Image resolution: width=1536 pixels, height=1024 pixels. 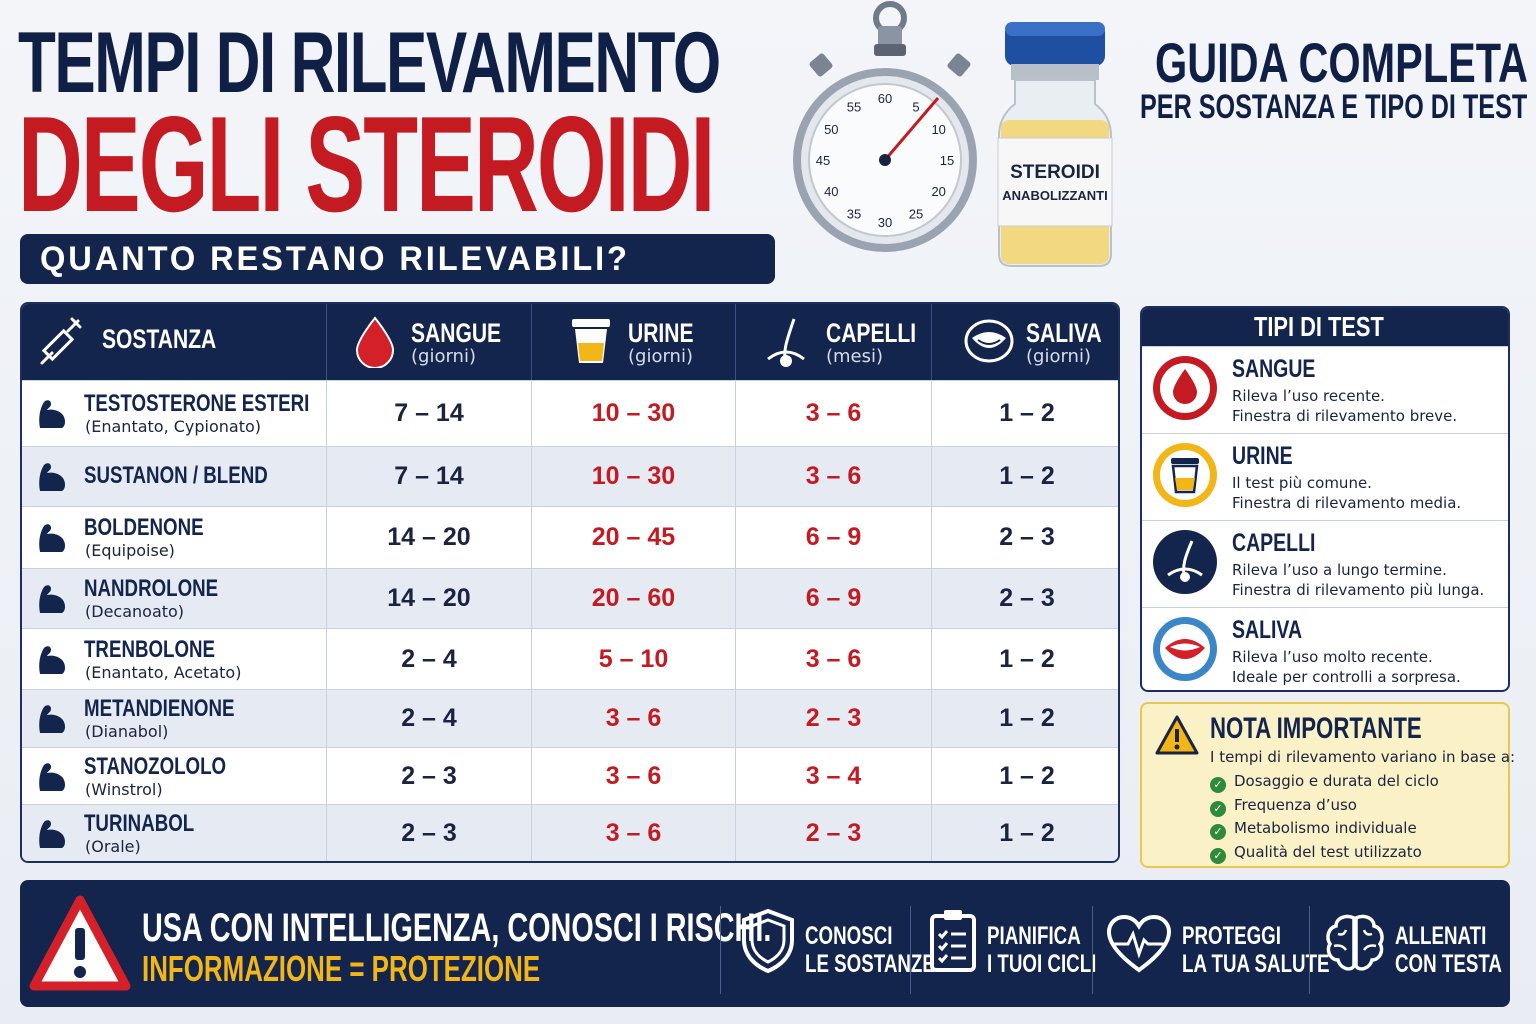 What do you see at coordinates (1064, 333) in the screenshot?
I see `header-label: SALIVA` at bounding box center [1064, 333].